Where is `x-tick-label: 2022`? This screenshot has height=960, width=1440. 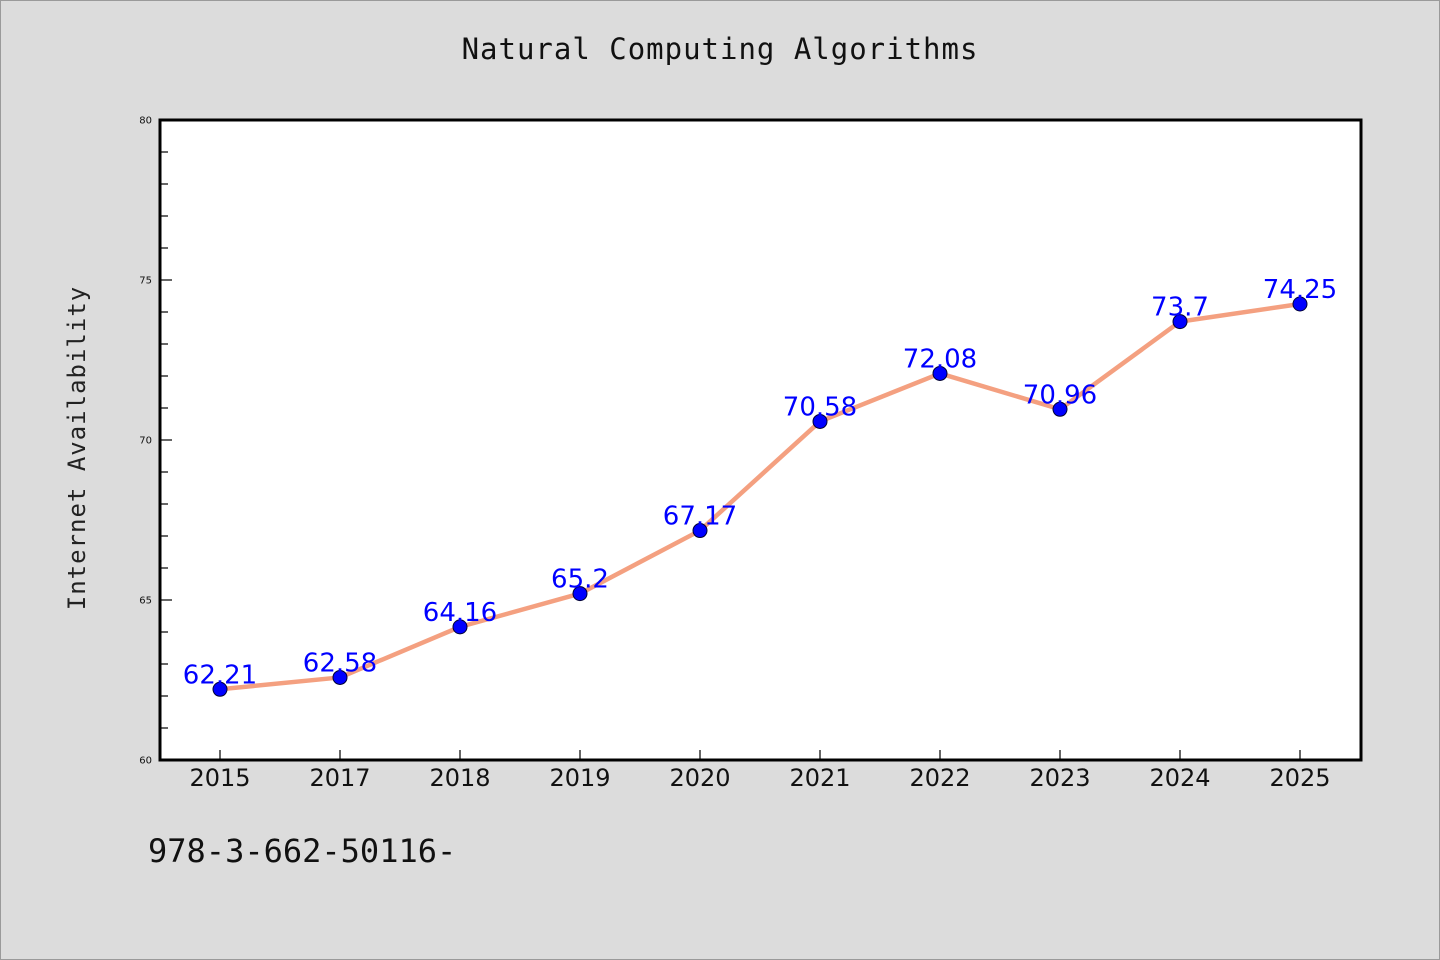
x-tick-label: 2022 is located at coordinates (939, 778).